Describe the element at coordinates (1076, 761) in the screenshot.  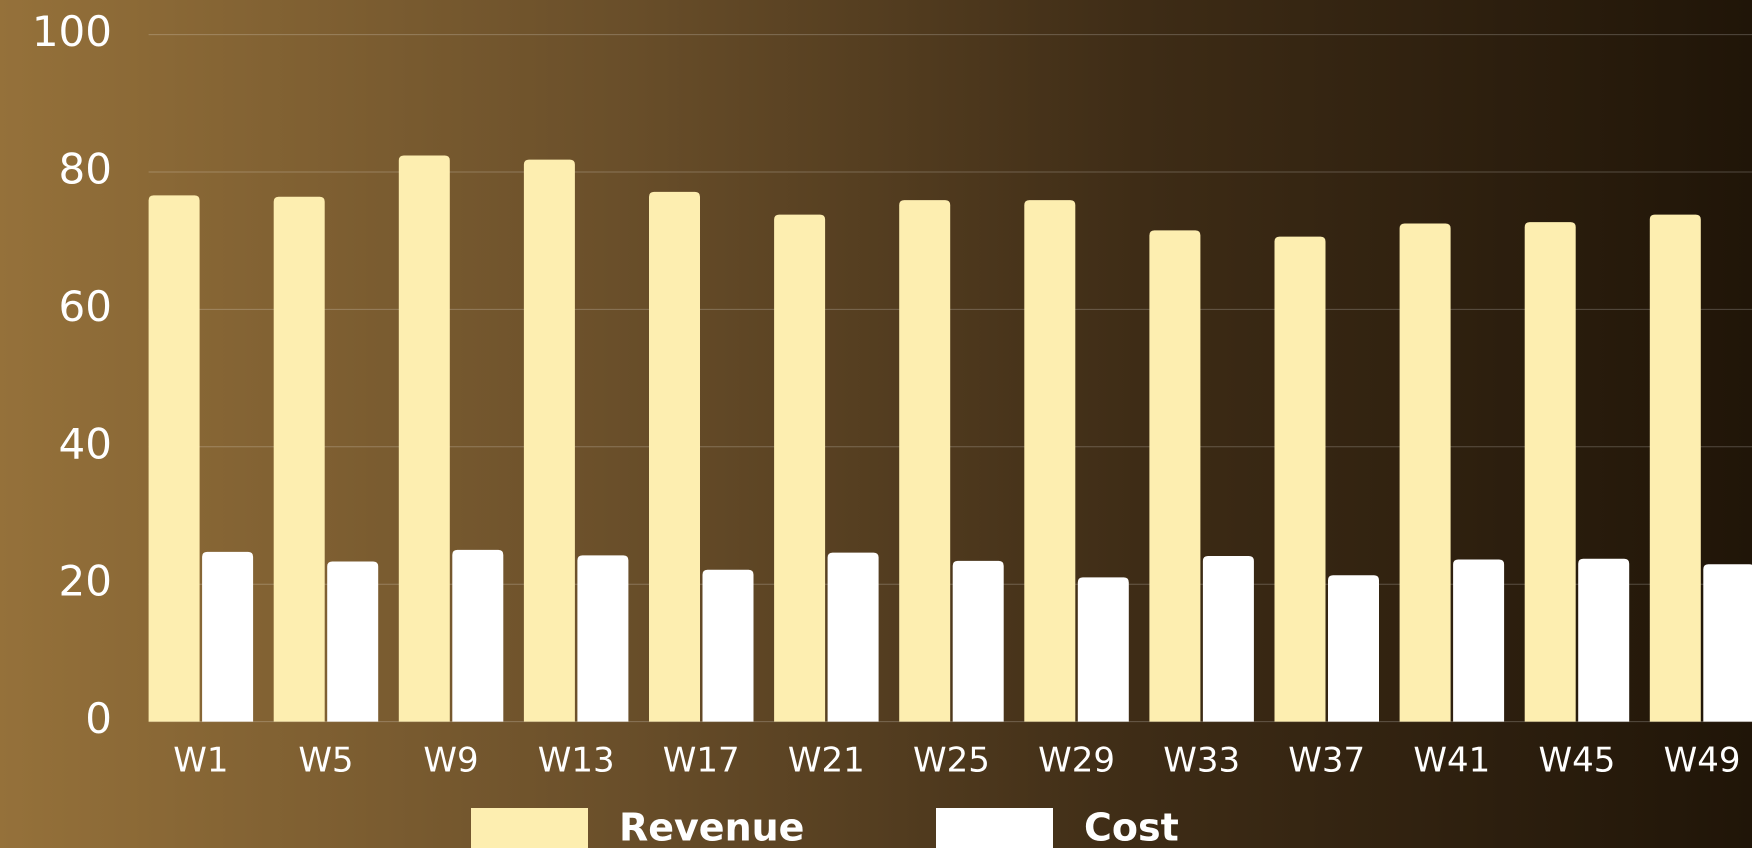
I see `x-tick-label: W29` at that location.